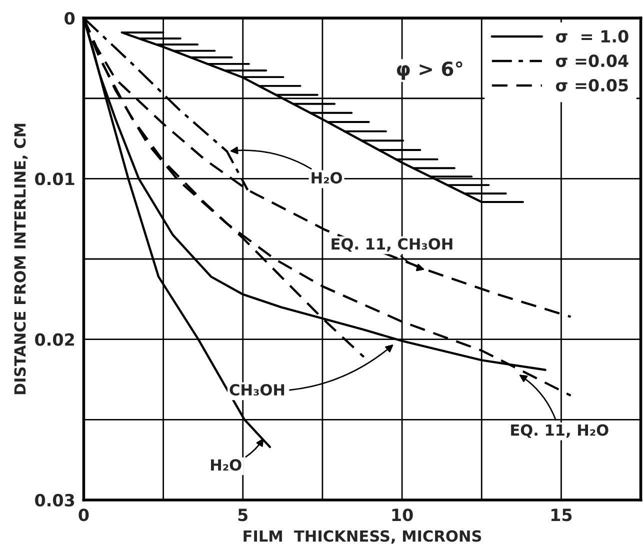 This screenshot has height=547, width=644. Describe the element at coordinates (561, 515) in the screenshot. I see `x-tick-label: 15` at that location.